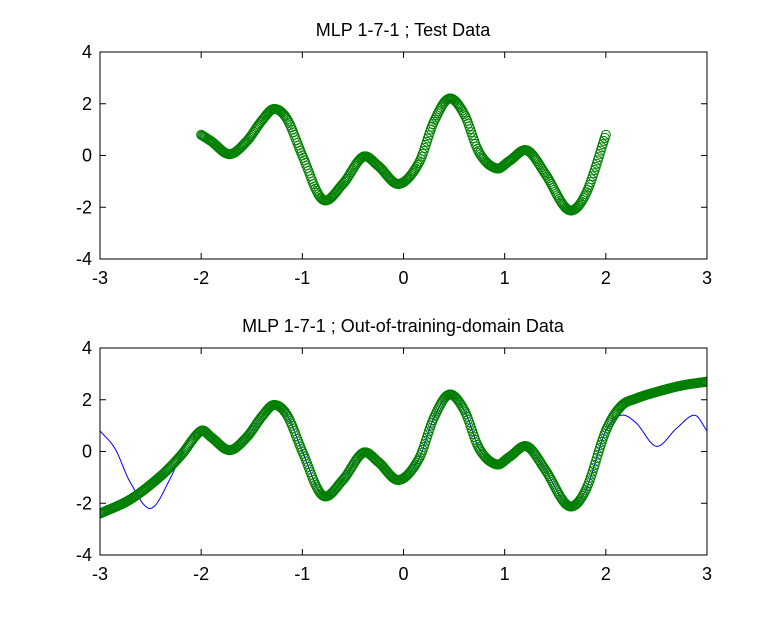 The height and width of the screenshot is (625, 781). I want to click on data-layer, so click(403, 154).